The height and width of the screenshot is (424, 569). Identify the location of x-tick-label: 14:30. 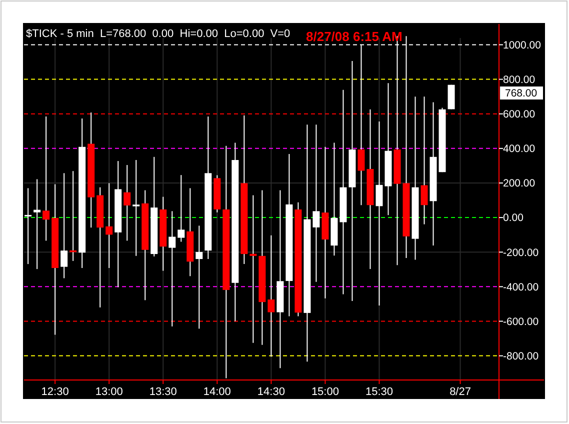
(271, 392).